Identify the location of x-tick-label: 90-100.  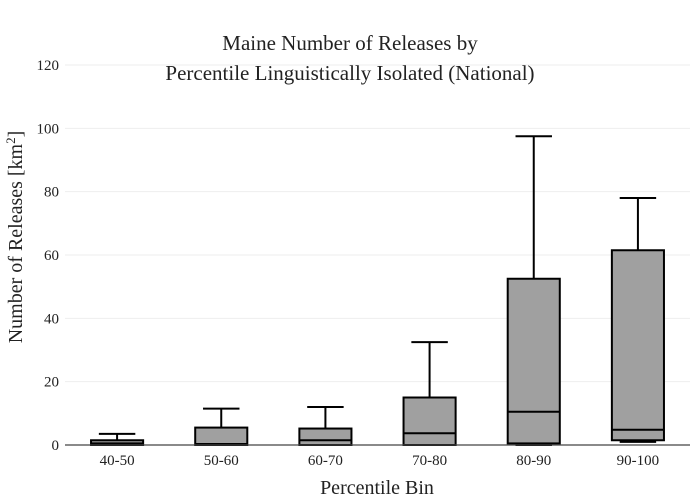
(638, 461).